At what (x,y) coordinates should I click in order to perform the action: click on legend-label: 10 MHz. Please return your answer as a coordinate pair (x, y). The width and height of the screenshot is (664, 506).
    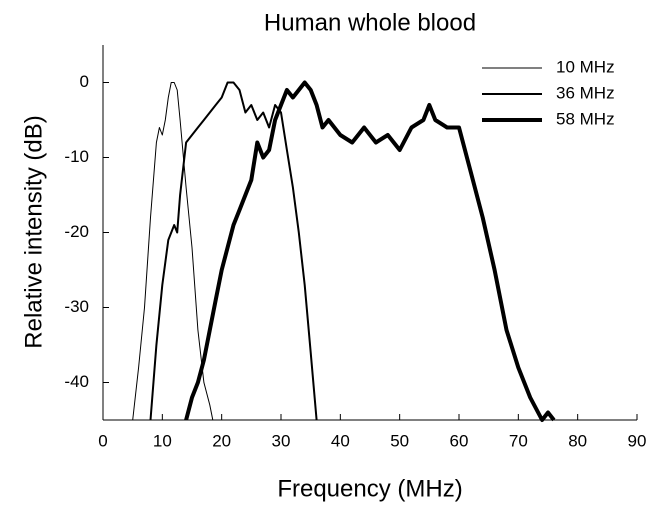
    Looking at the image, I should click on (585, 66).